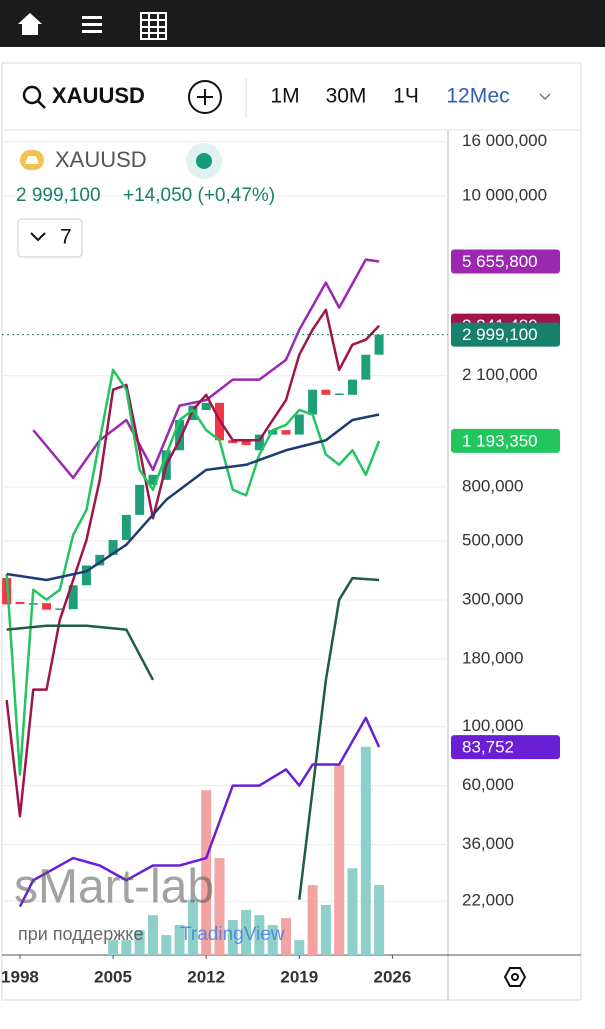 The height and width of the screenshot is (1029, 605). What do you see at coordinates (488, 747) in the screenshot?
I see `price-tag-label: 83,752` at bounding box center [488, 747].